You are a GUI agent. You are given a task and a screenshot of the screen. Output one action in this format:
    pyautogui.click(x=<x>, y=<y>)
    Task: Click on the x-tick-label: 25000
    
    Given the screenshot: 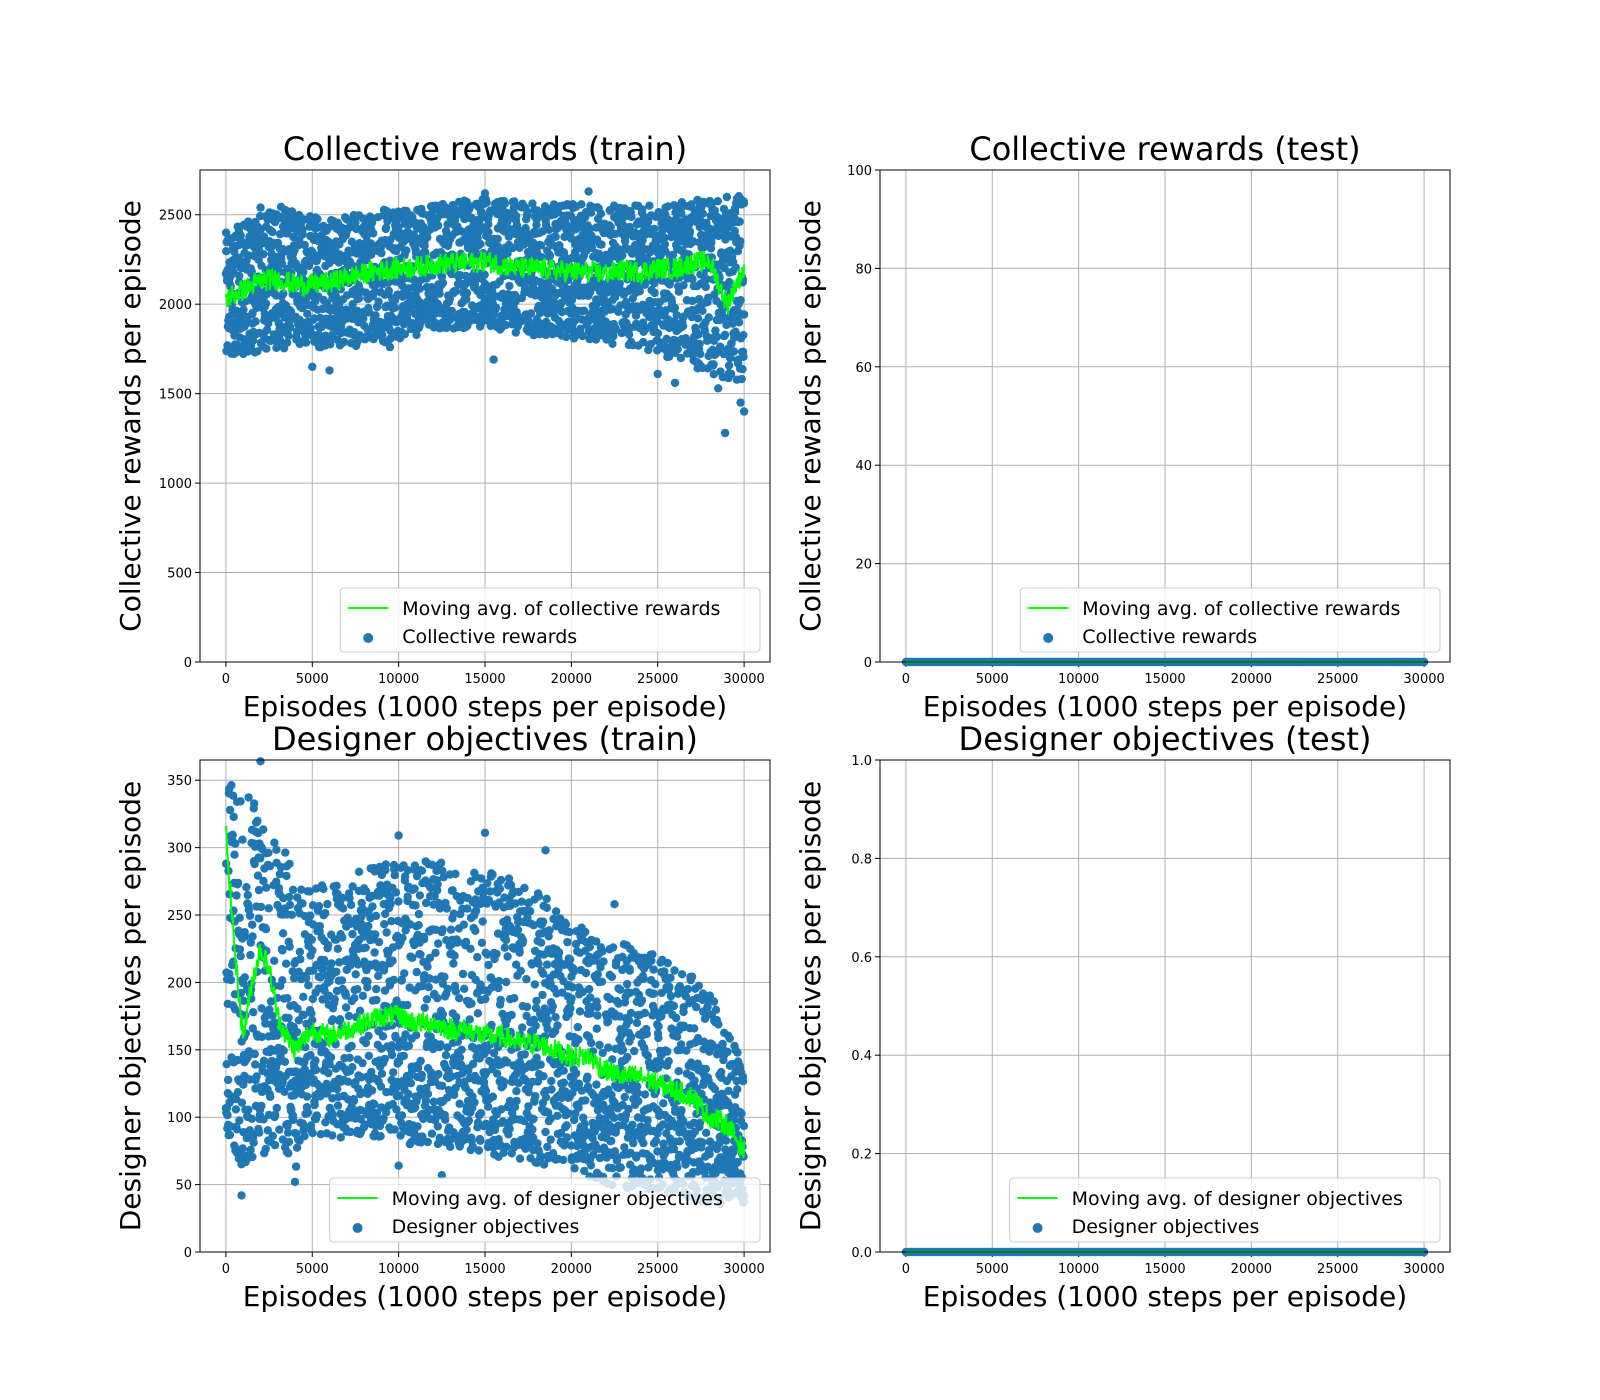 What is the action you would take?
    pyautogui.click(x=657, y=679)
    